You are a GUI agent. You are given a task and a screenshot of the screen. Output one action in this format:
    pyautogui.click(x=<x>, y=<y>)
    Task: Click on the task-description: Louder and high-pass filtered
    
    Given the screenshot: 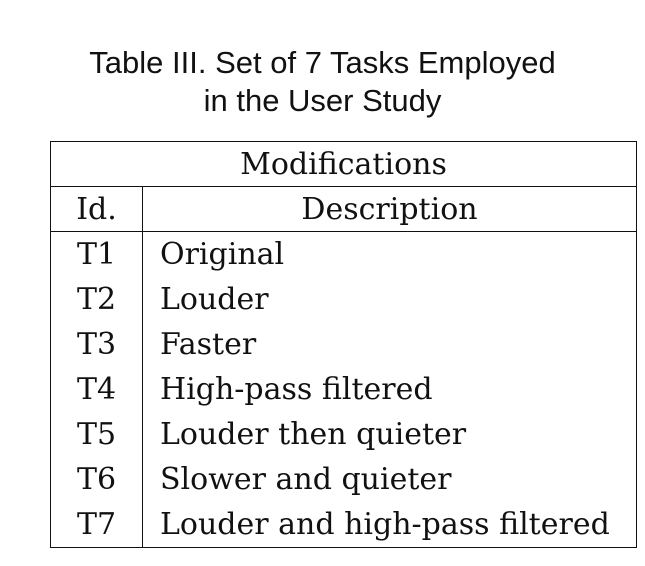 What is the action you would take?
    pyautogui.click(x=389, y=525)
    